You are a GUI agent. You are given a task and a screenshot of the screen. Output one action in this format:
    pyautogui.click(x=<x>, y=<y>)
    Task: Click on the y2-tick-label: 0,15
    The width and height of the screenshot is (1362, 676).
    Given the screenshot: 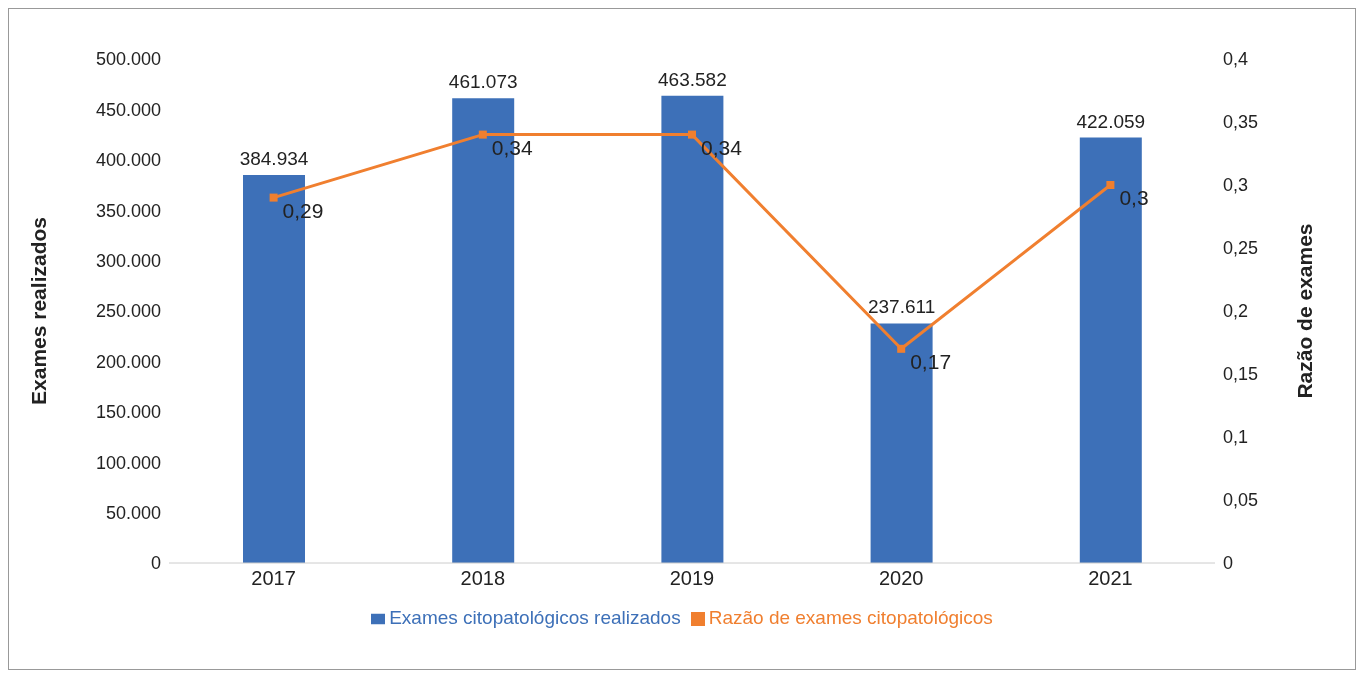 What is the action you would take?
    pyautogui.click(x=1241, y=374)
    